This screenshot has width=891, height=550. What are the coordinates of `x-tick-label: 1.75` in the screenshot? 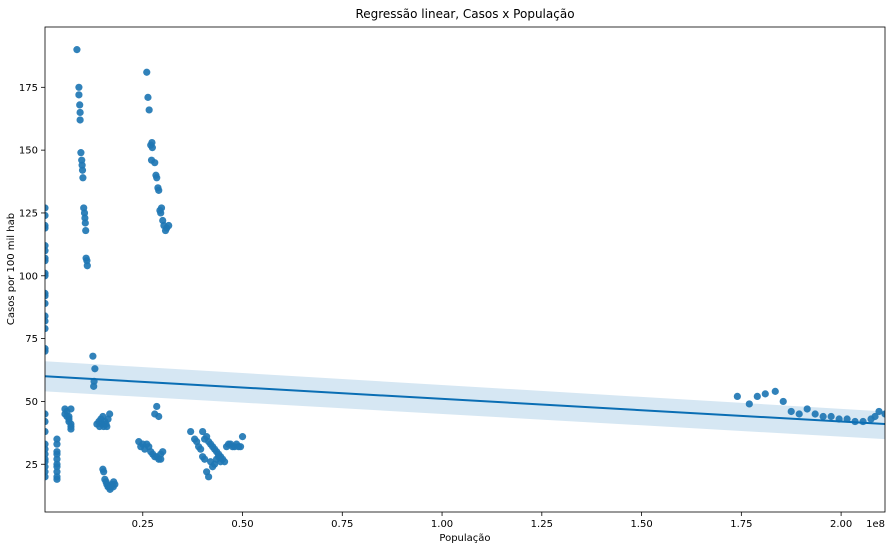 It's located at (741, 524).